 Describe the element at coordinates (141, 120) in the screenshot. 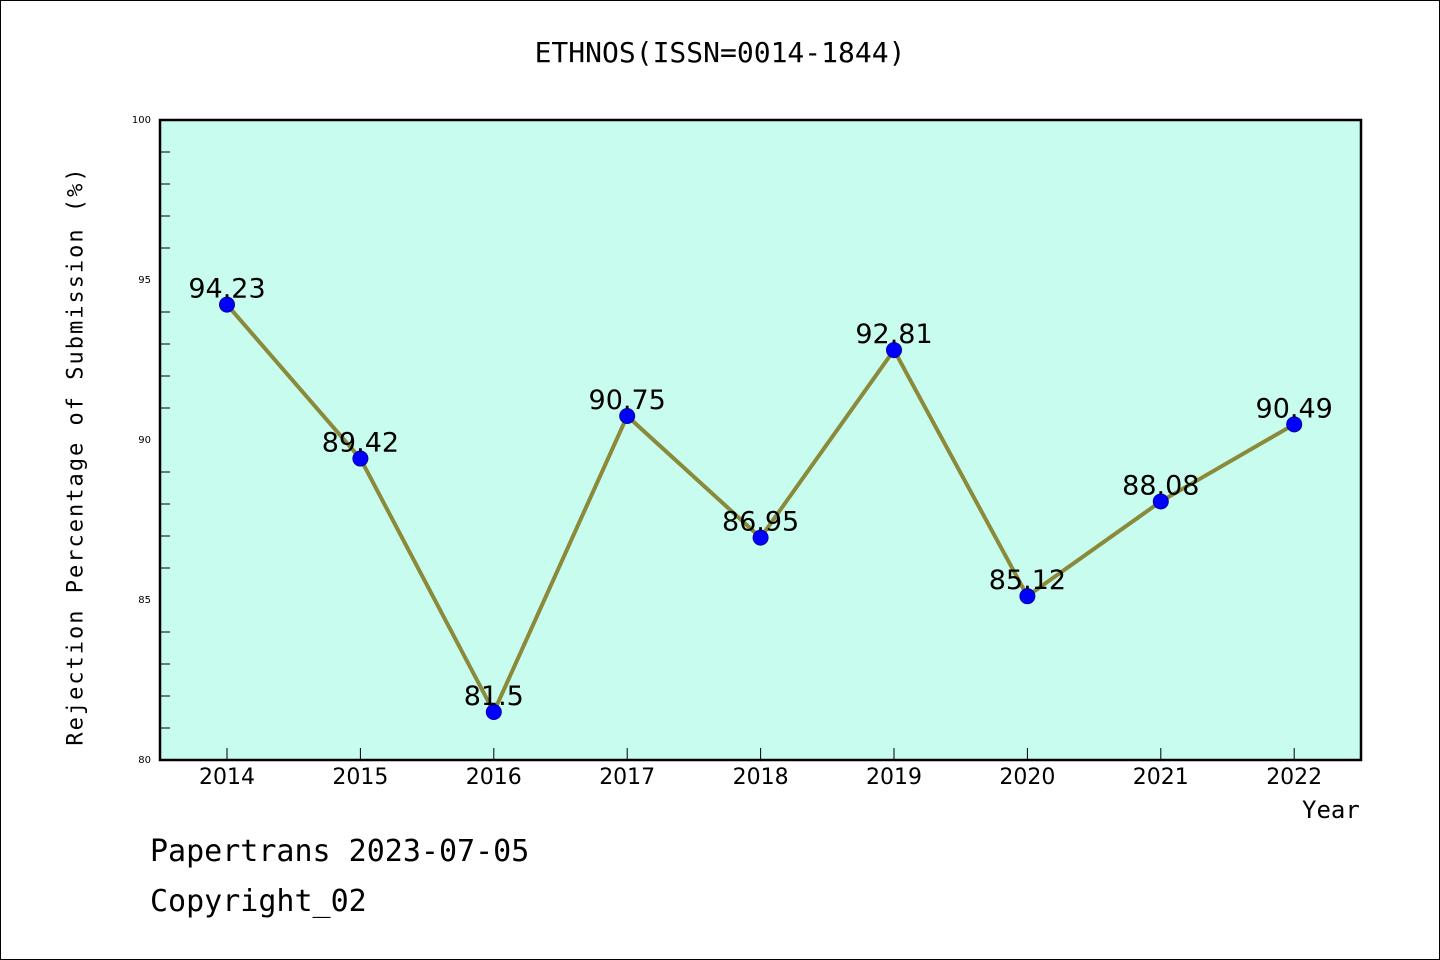

I see `y-tick-label: 100` at that location.